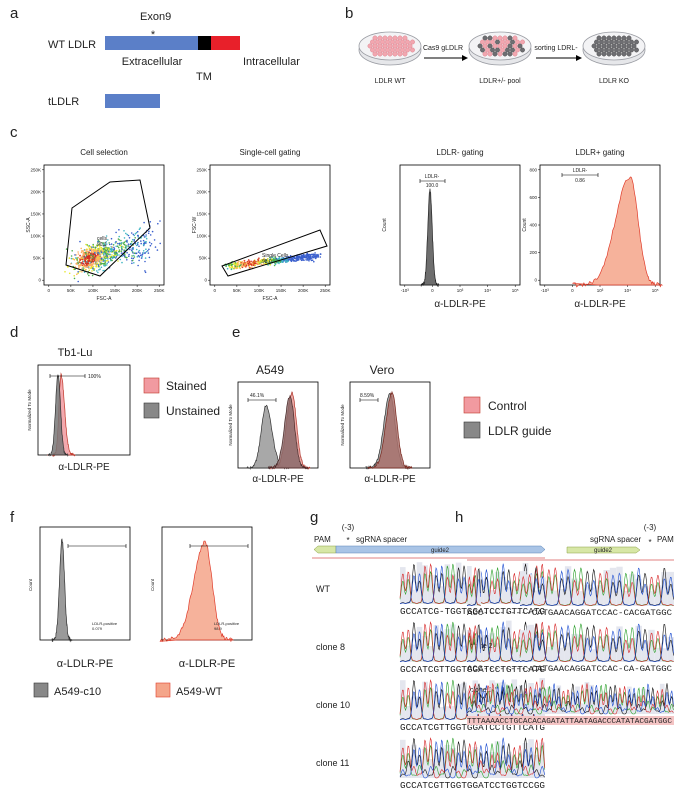 This screenshot has height=796, width=674. Describe the element at coordinates (600, 304) in the screenshot. I see `x-axis-label: α-LDLR-PE` at that location.